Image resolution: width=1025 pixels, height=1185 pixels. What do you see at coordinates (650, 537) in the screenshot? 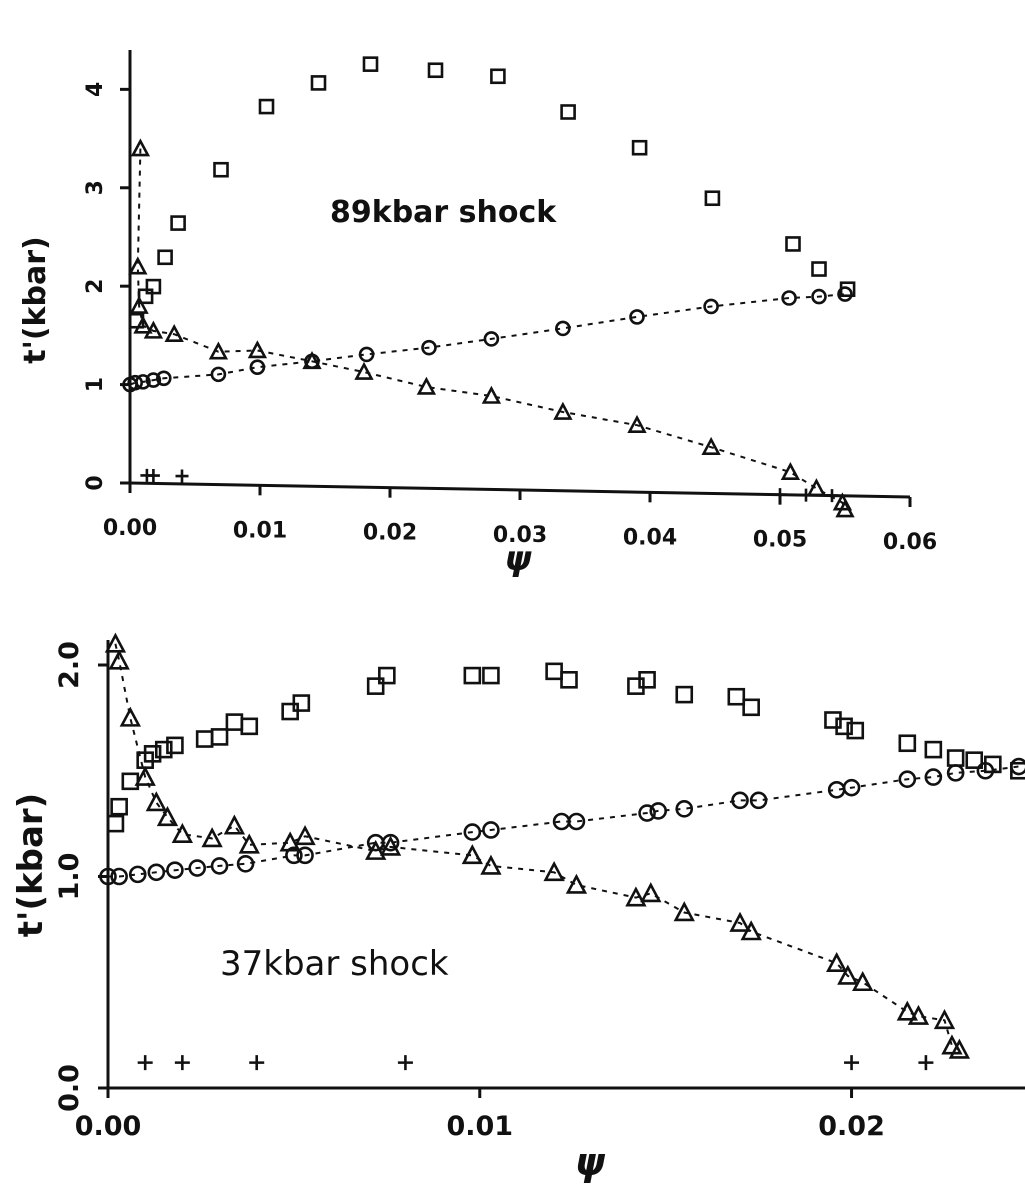
I see `top-x-tick-label: 0.04` at bounding box center [650, 537].